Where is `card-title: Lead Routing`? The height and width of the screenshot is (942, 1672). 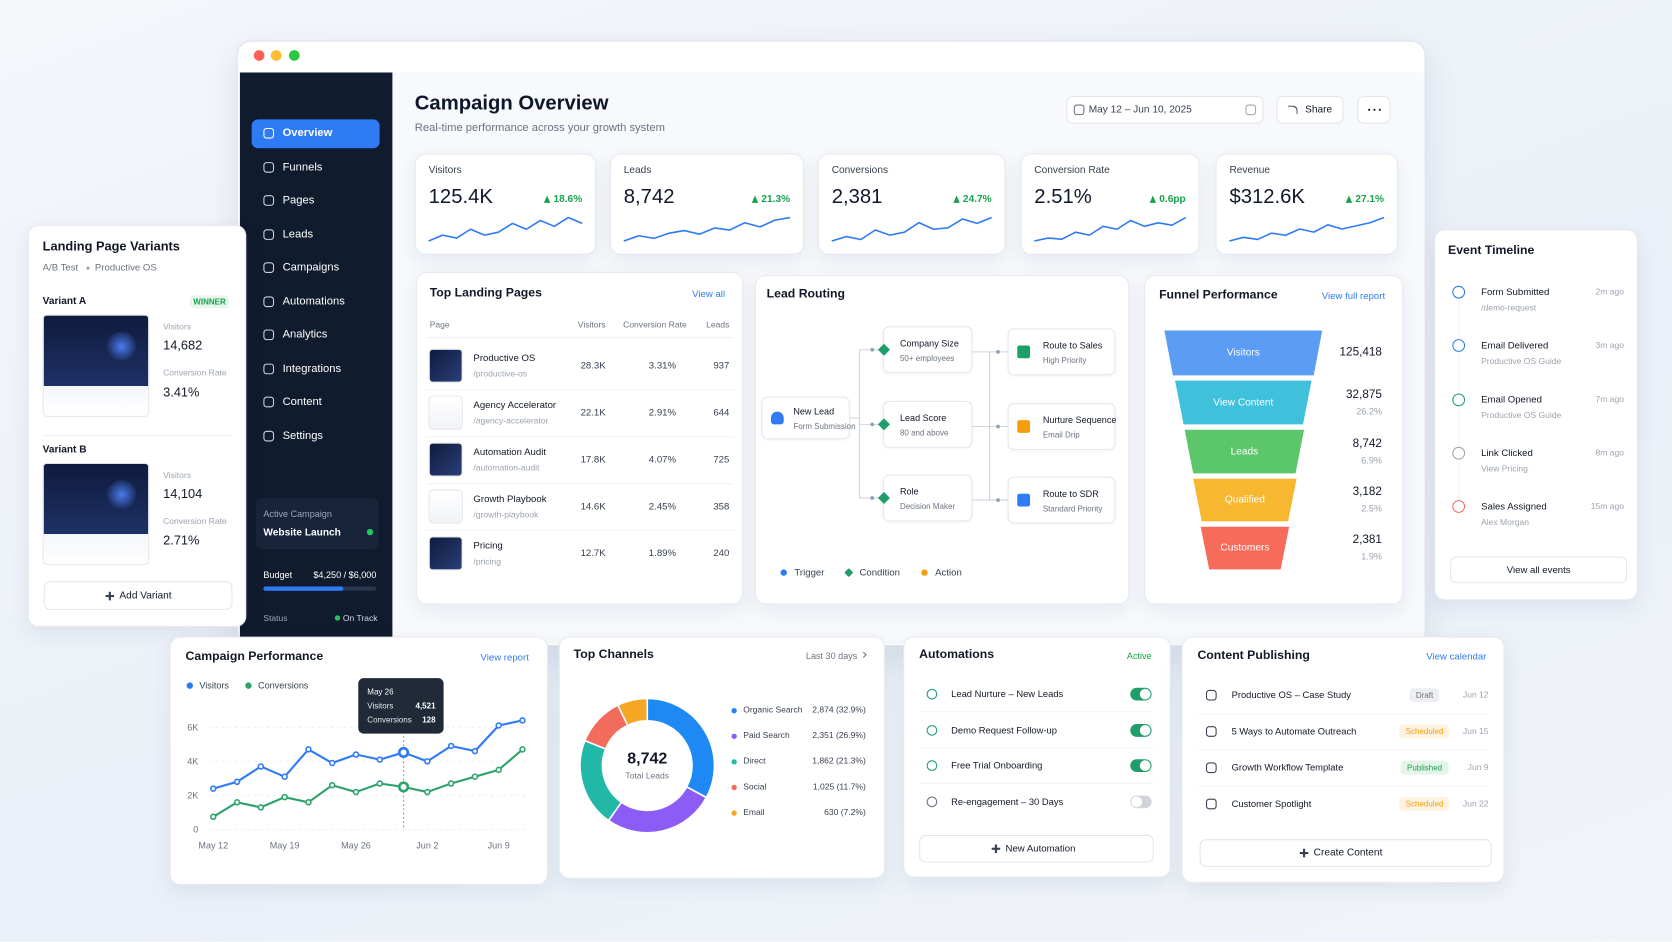
card-title: Lead Routing is located at coordinates (806, 294).